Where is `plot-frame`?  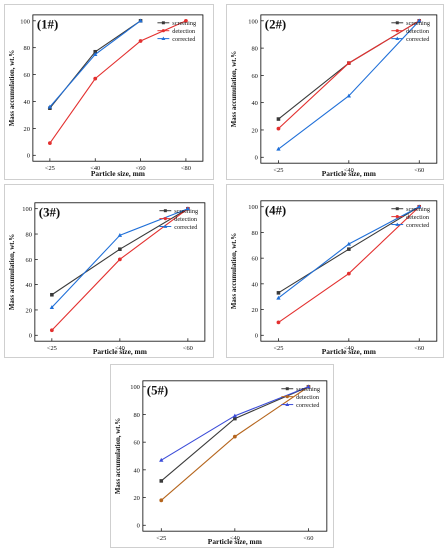
plot-frame is located at coordinates (118, 88).